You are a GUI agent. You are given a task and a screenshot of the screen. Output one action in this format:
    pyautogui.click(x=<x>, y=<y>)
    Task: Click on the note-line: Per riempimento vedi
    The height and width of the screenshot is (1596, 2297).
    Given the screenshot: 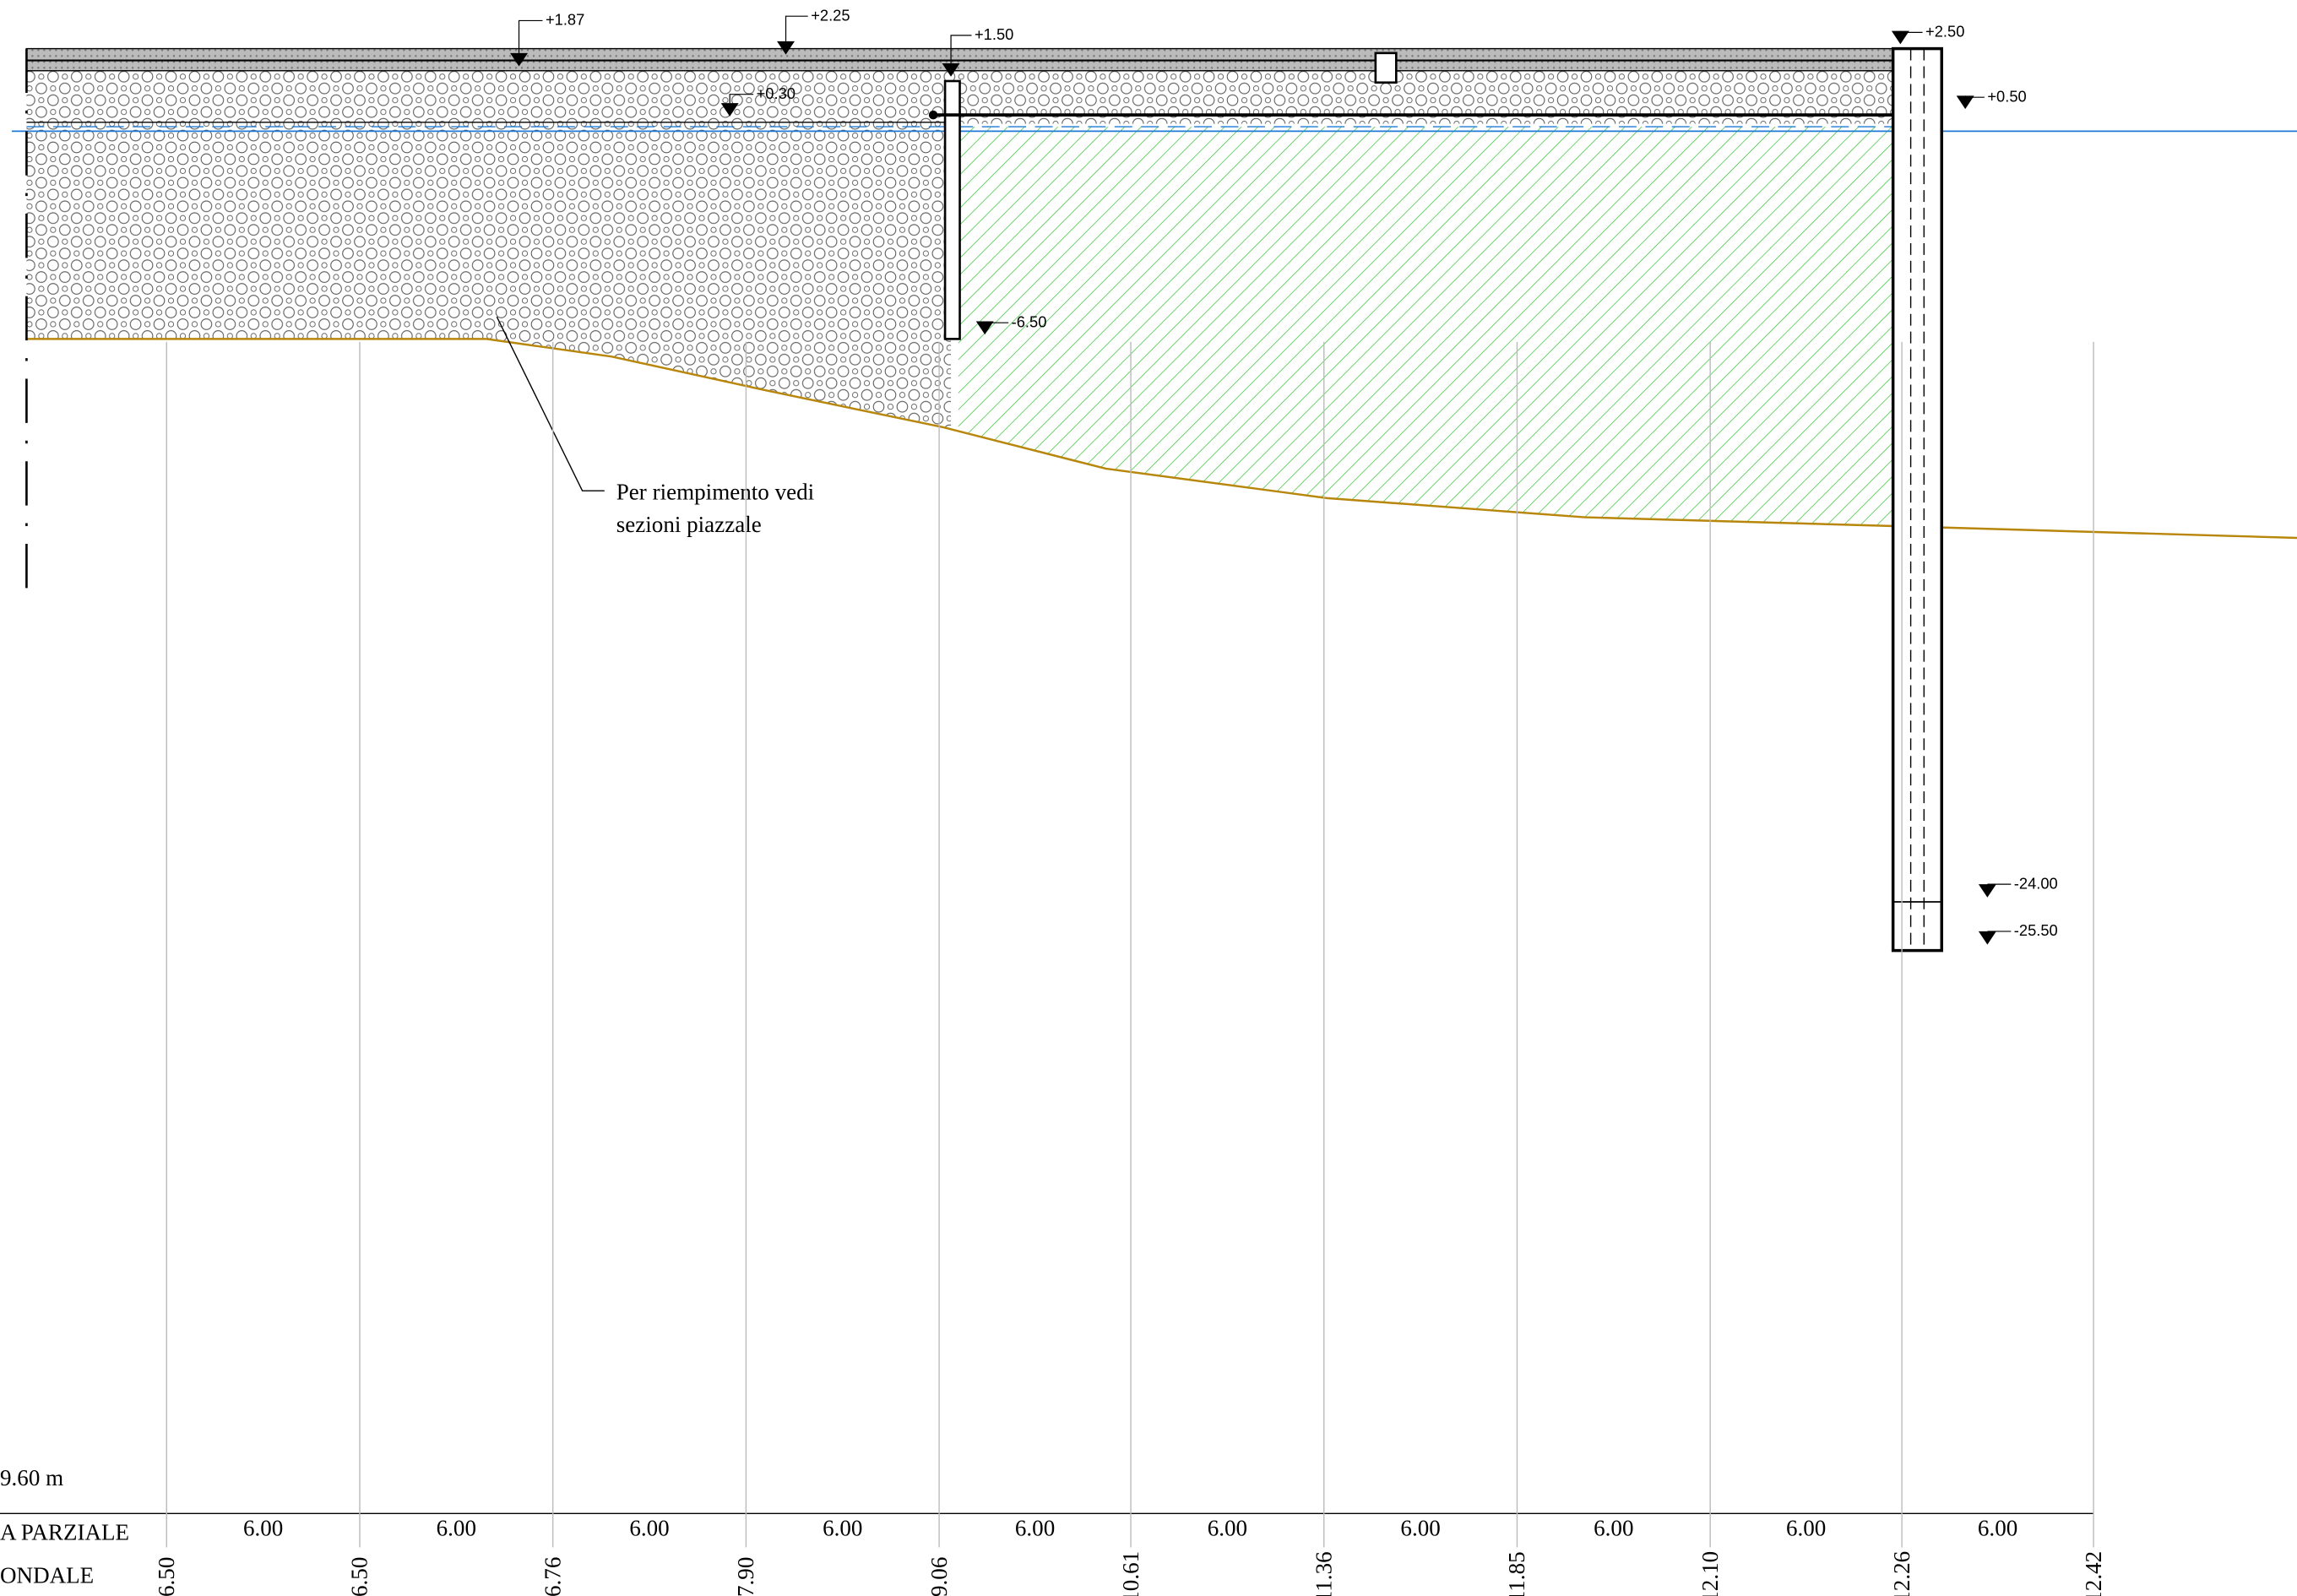 What is the action you would take?
    pyautogui.click(x=715, y=492)
    